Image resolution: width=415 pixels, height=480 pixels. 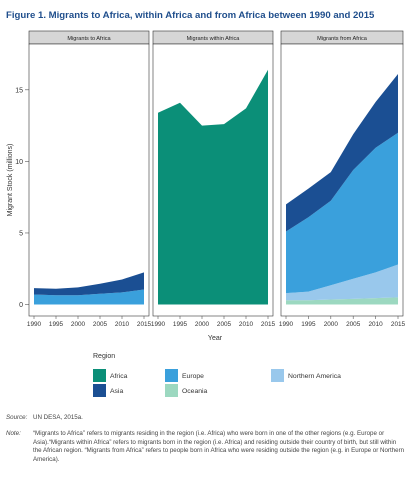 What do you see at coordinates (19, 90) in the screenshot?
I see `y-tick-label: 15` at bounding box center [19, 90].